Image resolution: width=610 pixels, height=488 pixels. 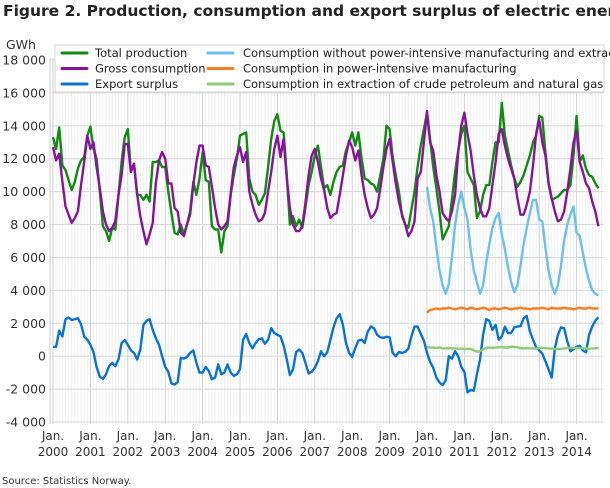 I want to click on y-tick-label: 6 000, so click(x=28, y=257).